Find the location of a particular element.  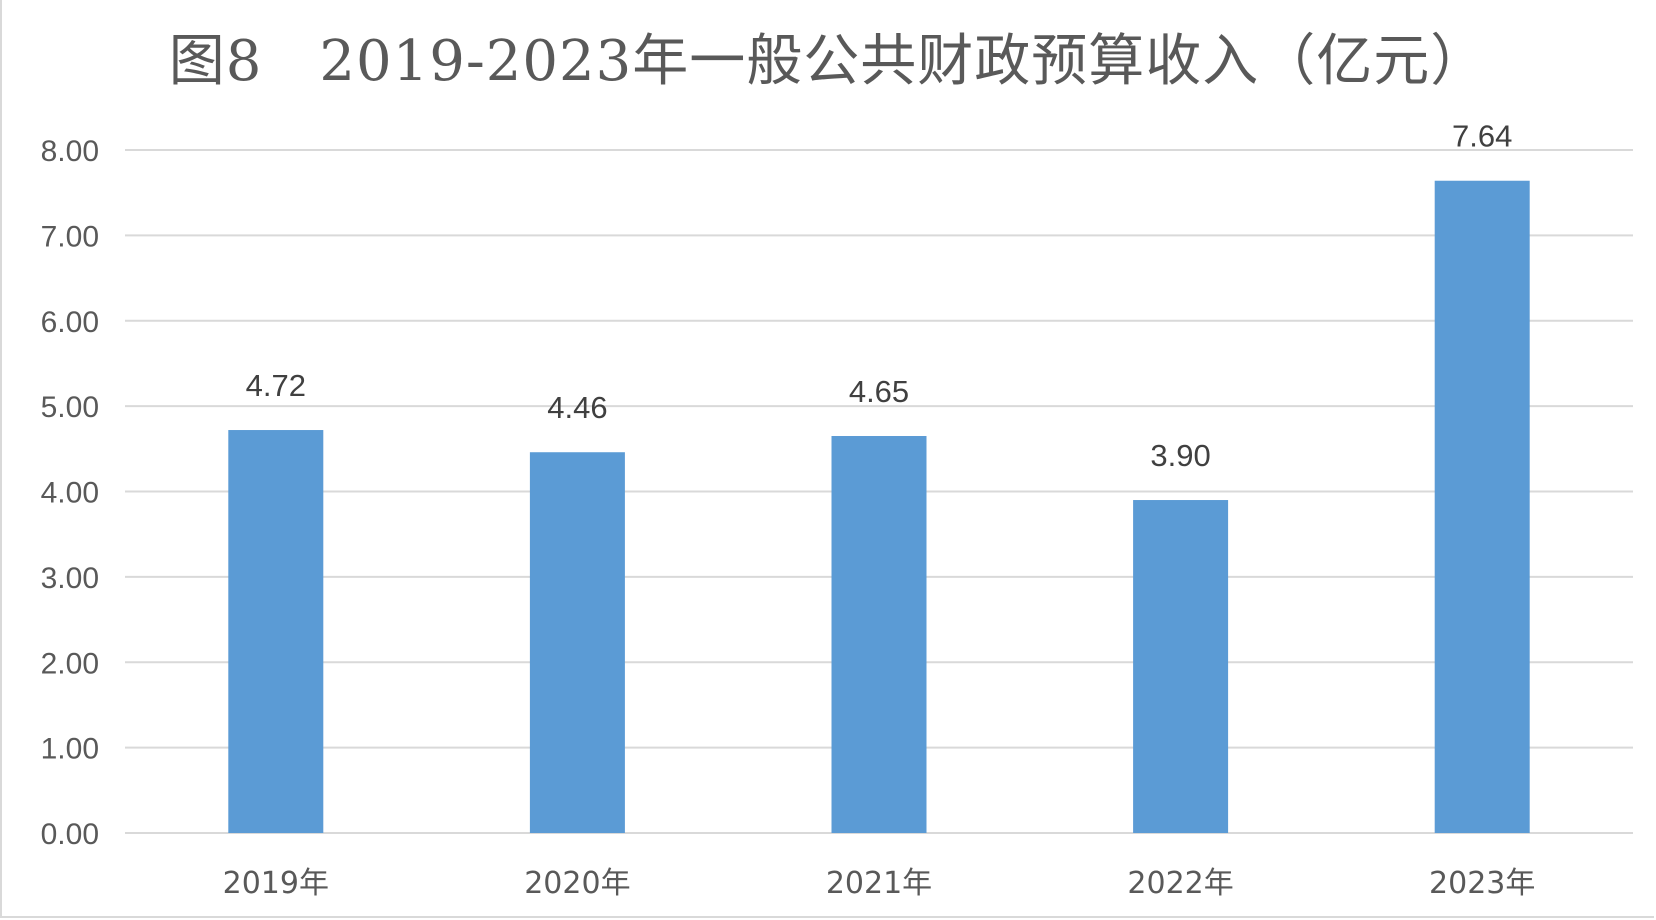

data-label: 4.46 is located at coordinates (577, 407).